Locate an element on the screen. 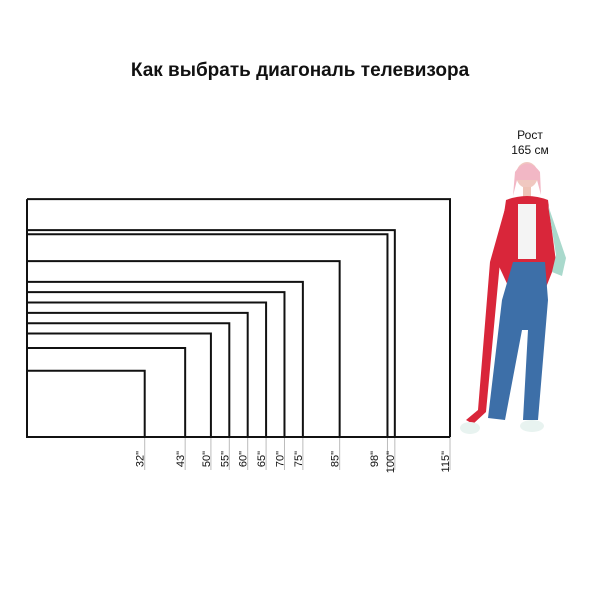 This screenshot has height=600, width=600. size-label: 50" is located at coordinates (207, 459).